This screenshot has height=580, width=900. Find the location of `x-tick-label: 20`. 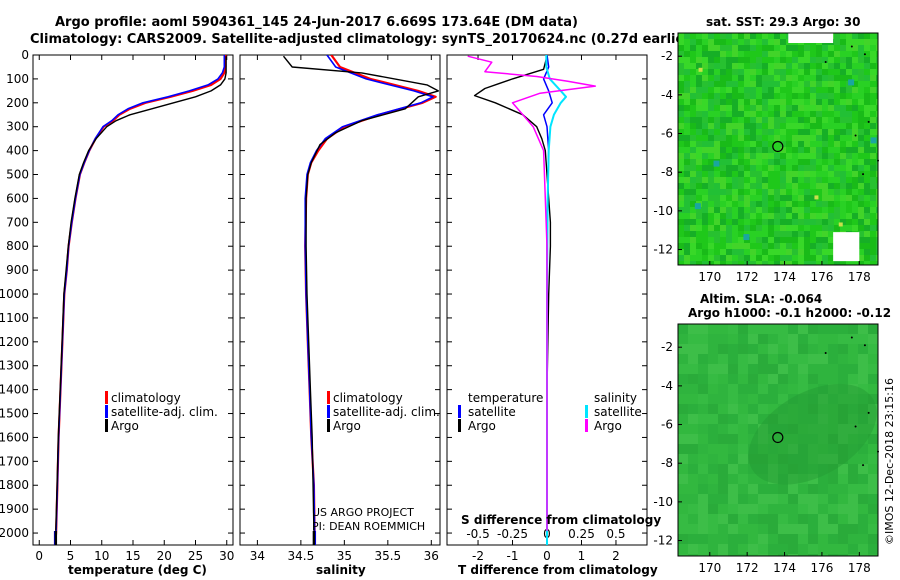

x-tick-label: 20 is located at coordinates (164, 556).